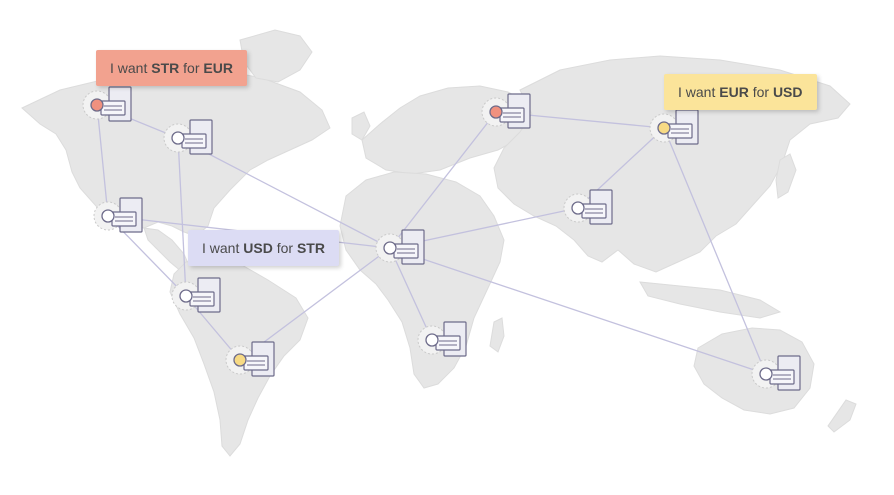 The image size is (894, 495). Describe the element at coordinates (442, 339) in the screenshot. I see `node-south-africa` at that location.